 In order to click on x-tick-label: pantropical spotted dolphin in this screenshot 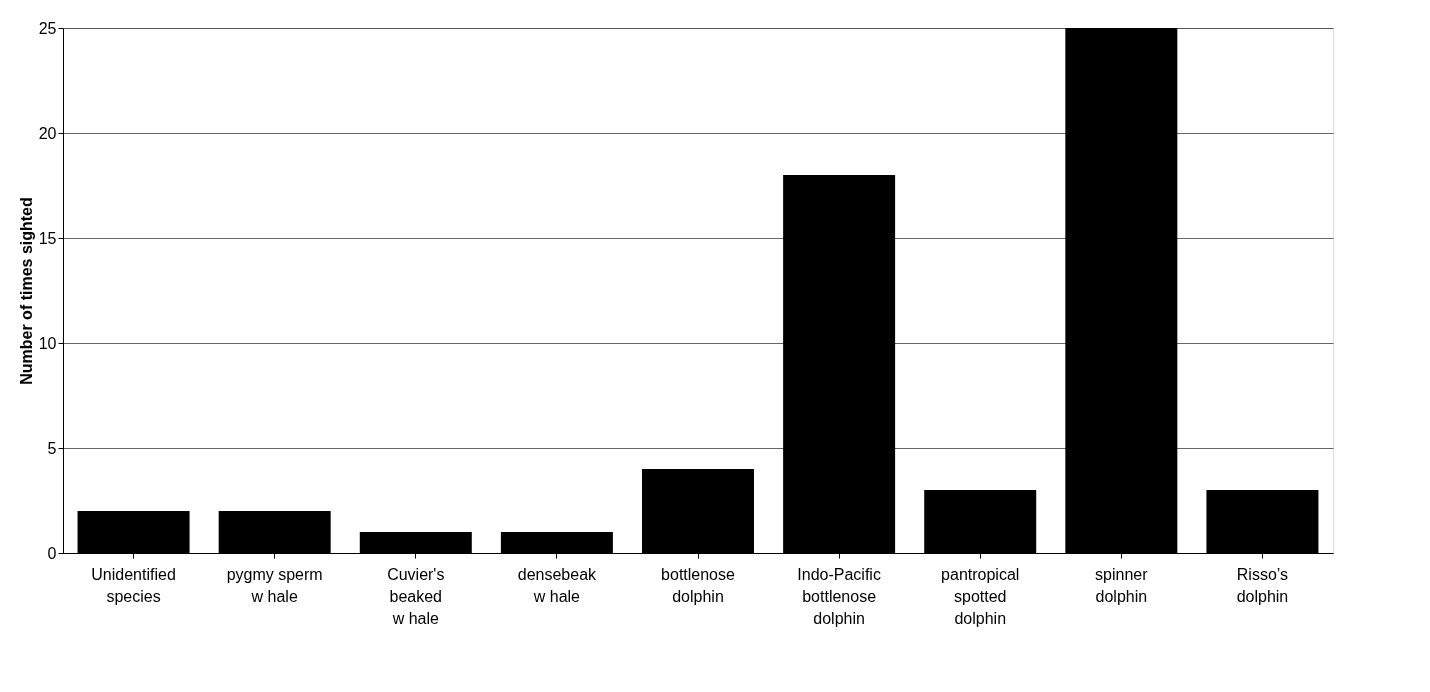, I will do `click(980, 596)`.